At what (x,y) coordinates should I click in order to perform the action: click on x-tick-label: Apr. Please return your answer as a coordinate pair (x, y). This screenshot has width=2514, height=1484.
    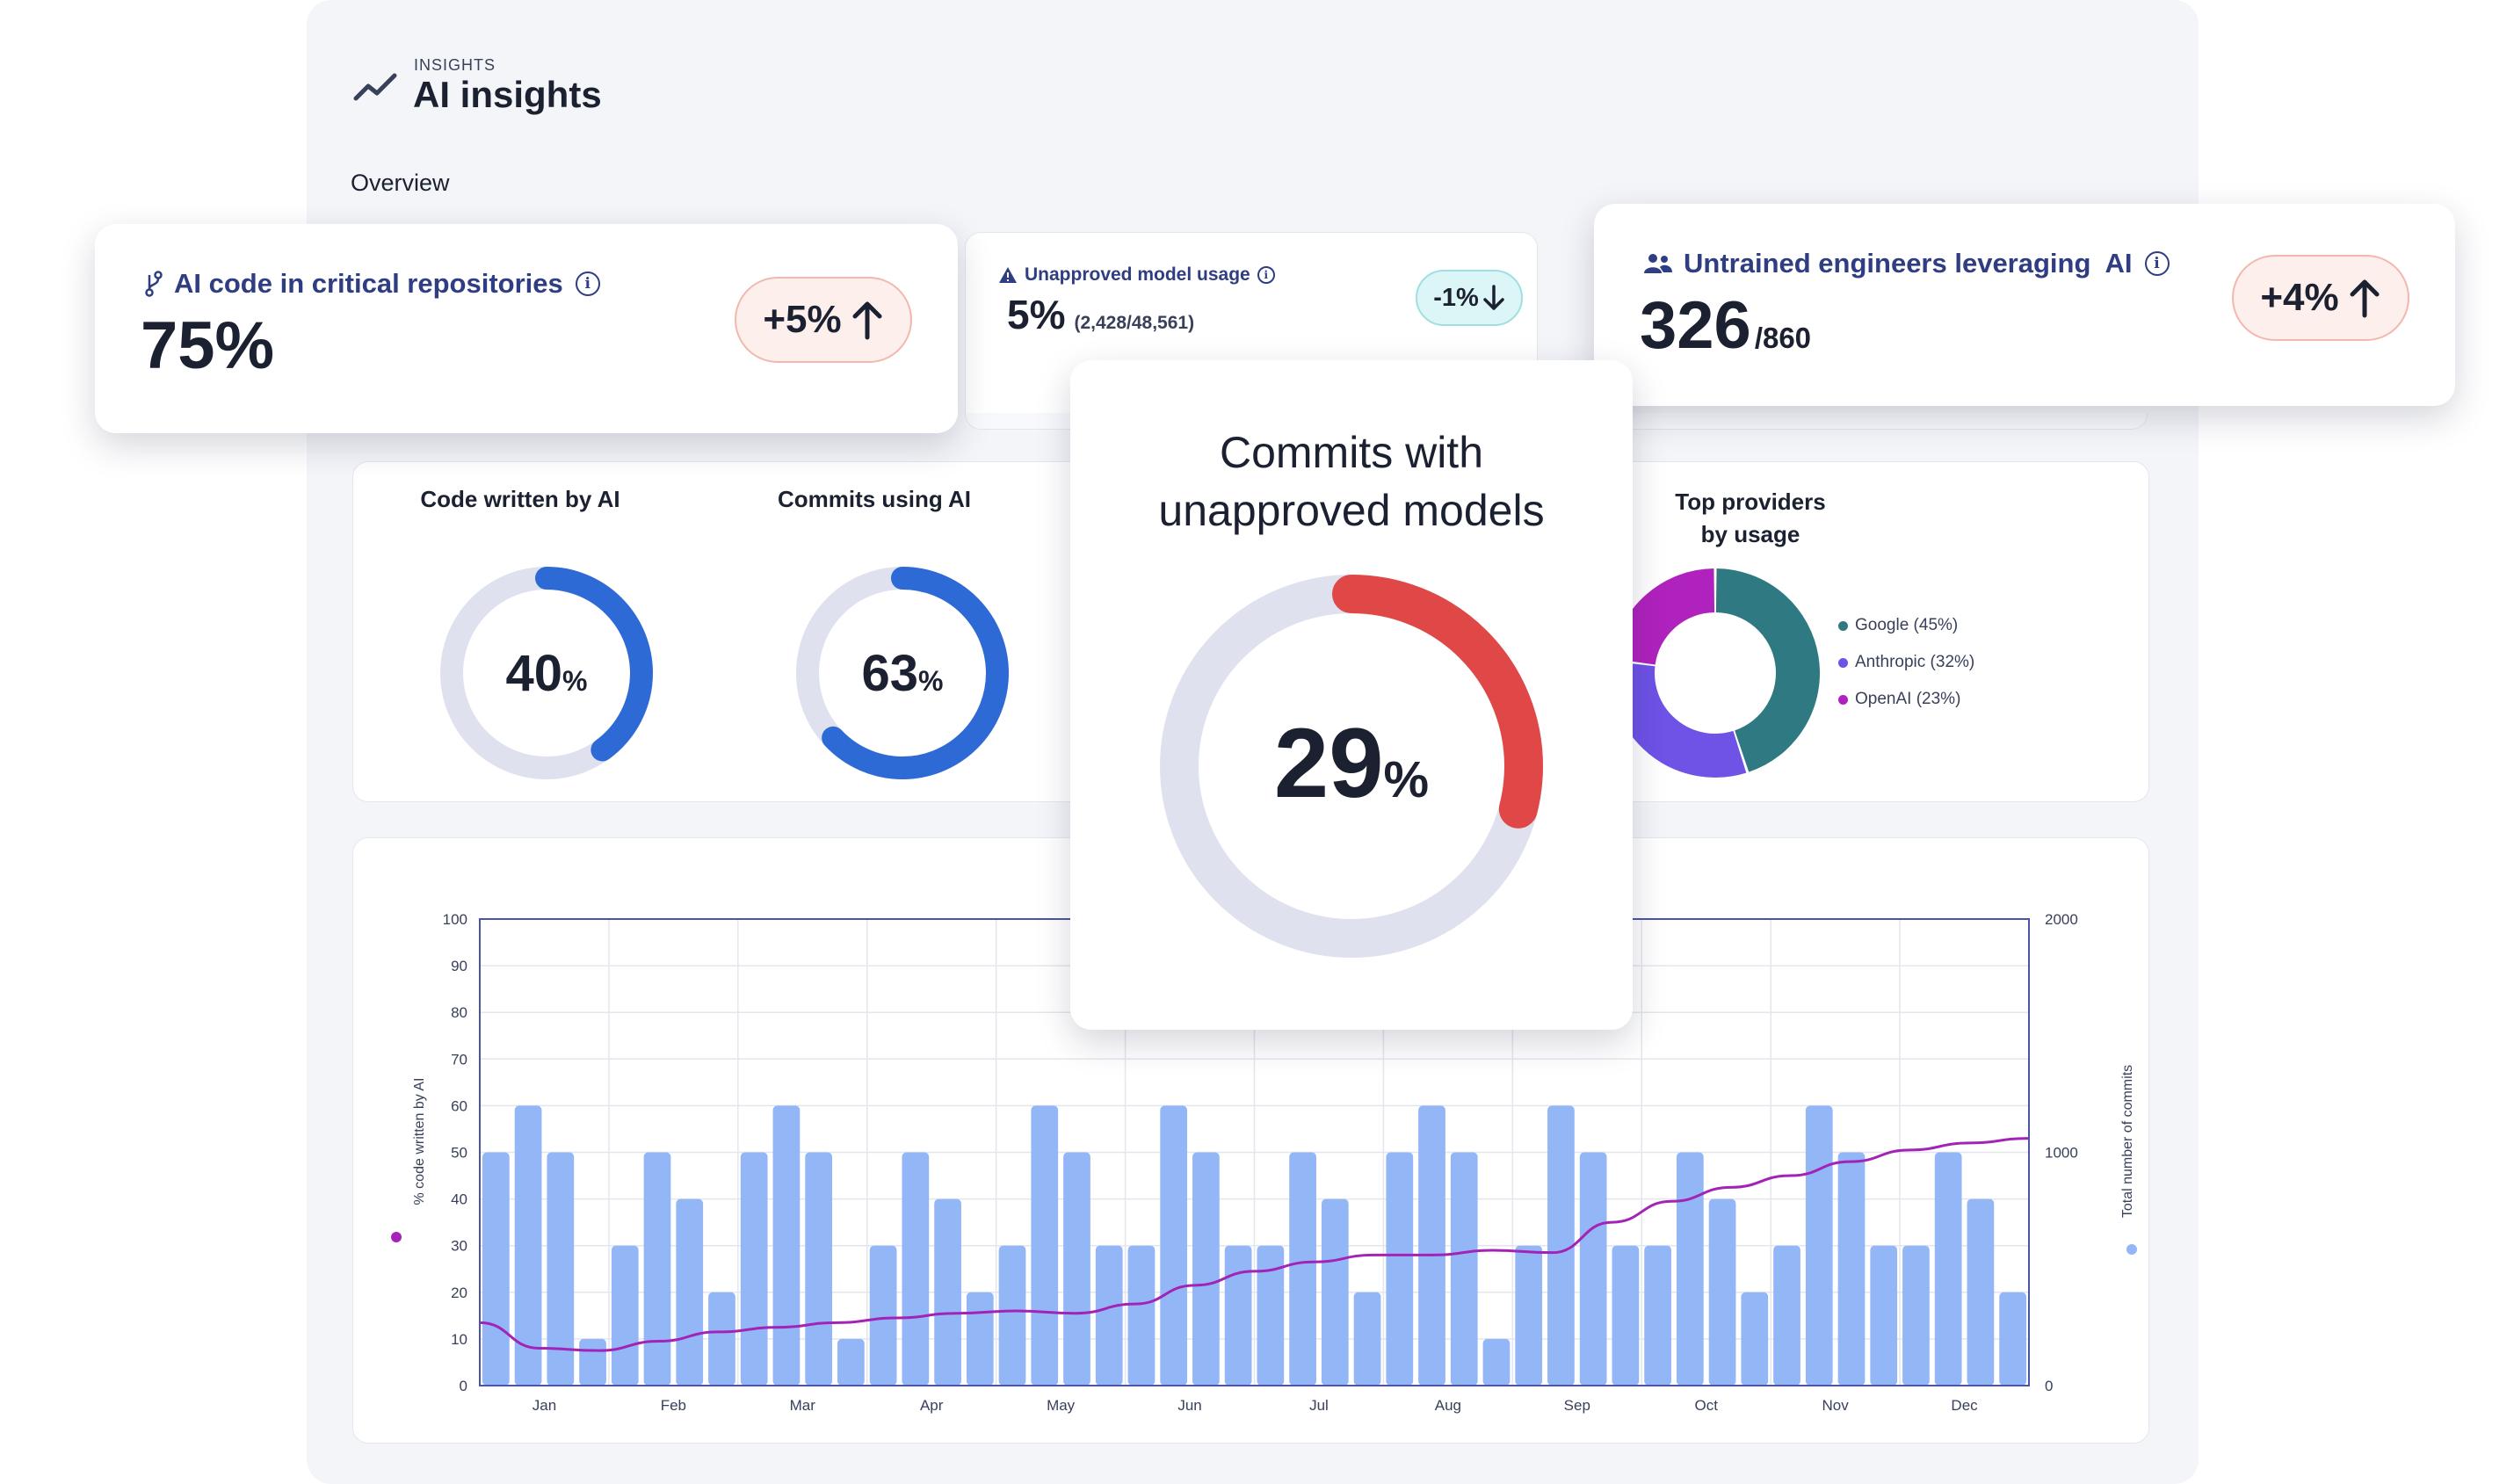
    Looking at the image, I should click on (932, 1406).